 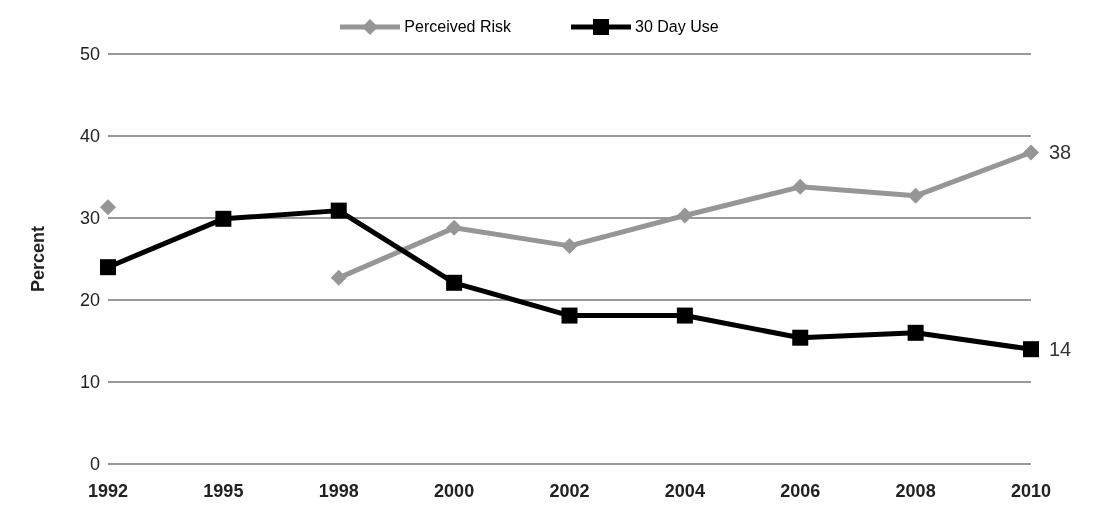 What do you see at coordinates (89, 218) in the screenshot?
I see `y-tick-label: 30` at bounding box center [89, 218].